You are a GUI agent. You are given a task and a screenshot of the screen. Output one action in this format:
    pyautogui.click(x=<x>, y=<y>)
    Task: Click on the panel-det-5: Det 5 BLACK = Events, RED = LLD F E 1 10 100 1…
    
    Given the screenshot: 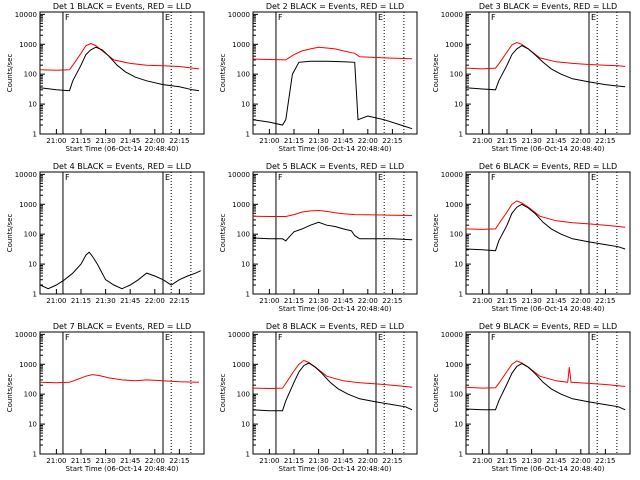 What is the action you would take?
    pyautogui.click(x=318, y=237)
    